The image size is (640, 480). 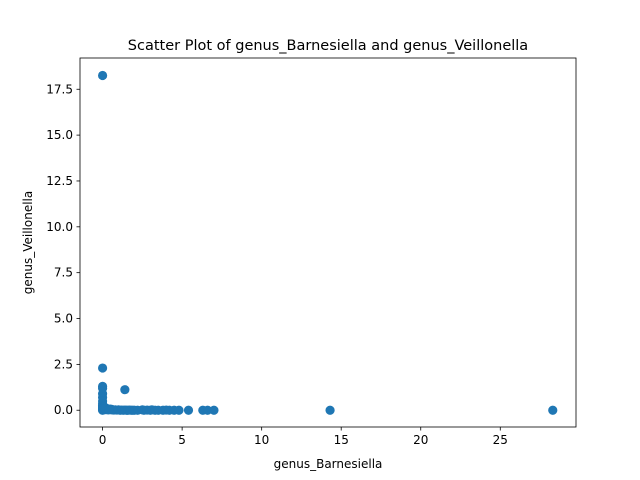 What do you see at coordinates (59, 181) in the screenshot?
I see `y-tick-label: 12.5` at bounding box center [59, 181].